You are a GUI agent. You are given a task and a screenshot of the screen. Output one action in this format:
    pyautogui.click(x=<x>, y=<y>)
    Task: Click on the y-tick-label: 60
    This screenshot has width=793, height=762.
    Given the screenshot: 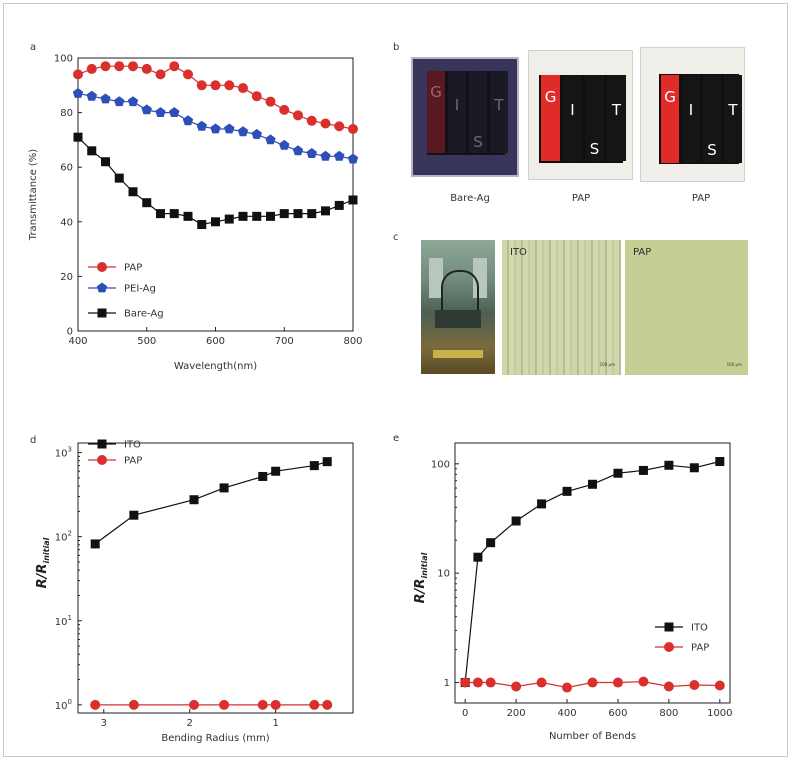 What is the action you would take?
    pyautogui.click(x=66, y=168)
    